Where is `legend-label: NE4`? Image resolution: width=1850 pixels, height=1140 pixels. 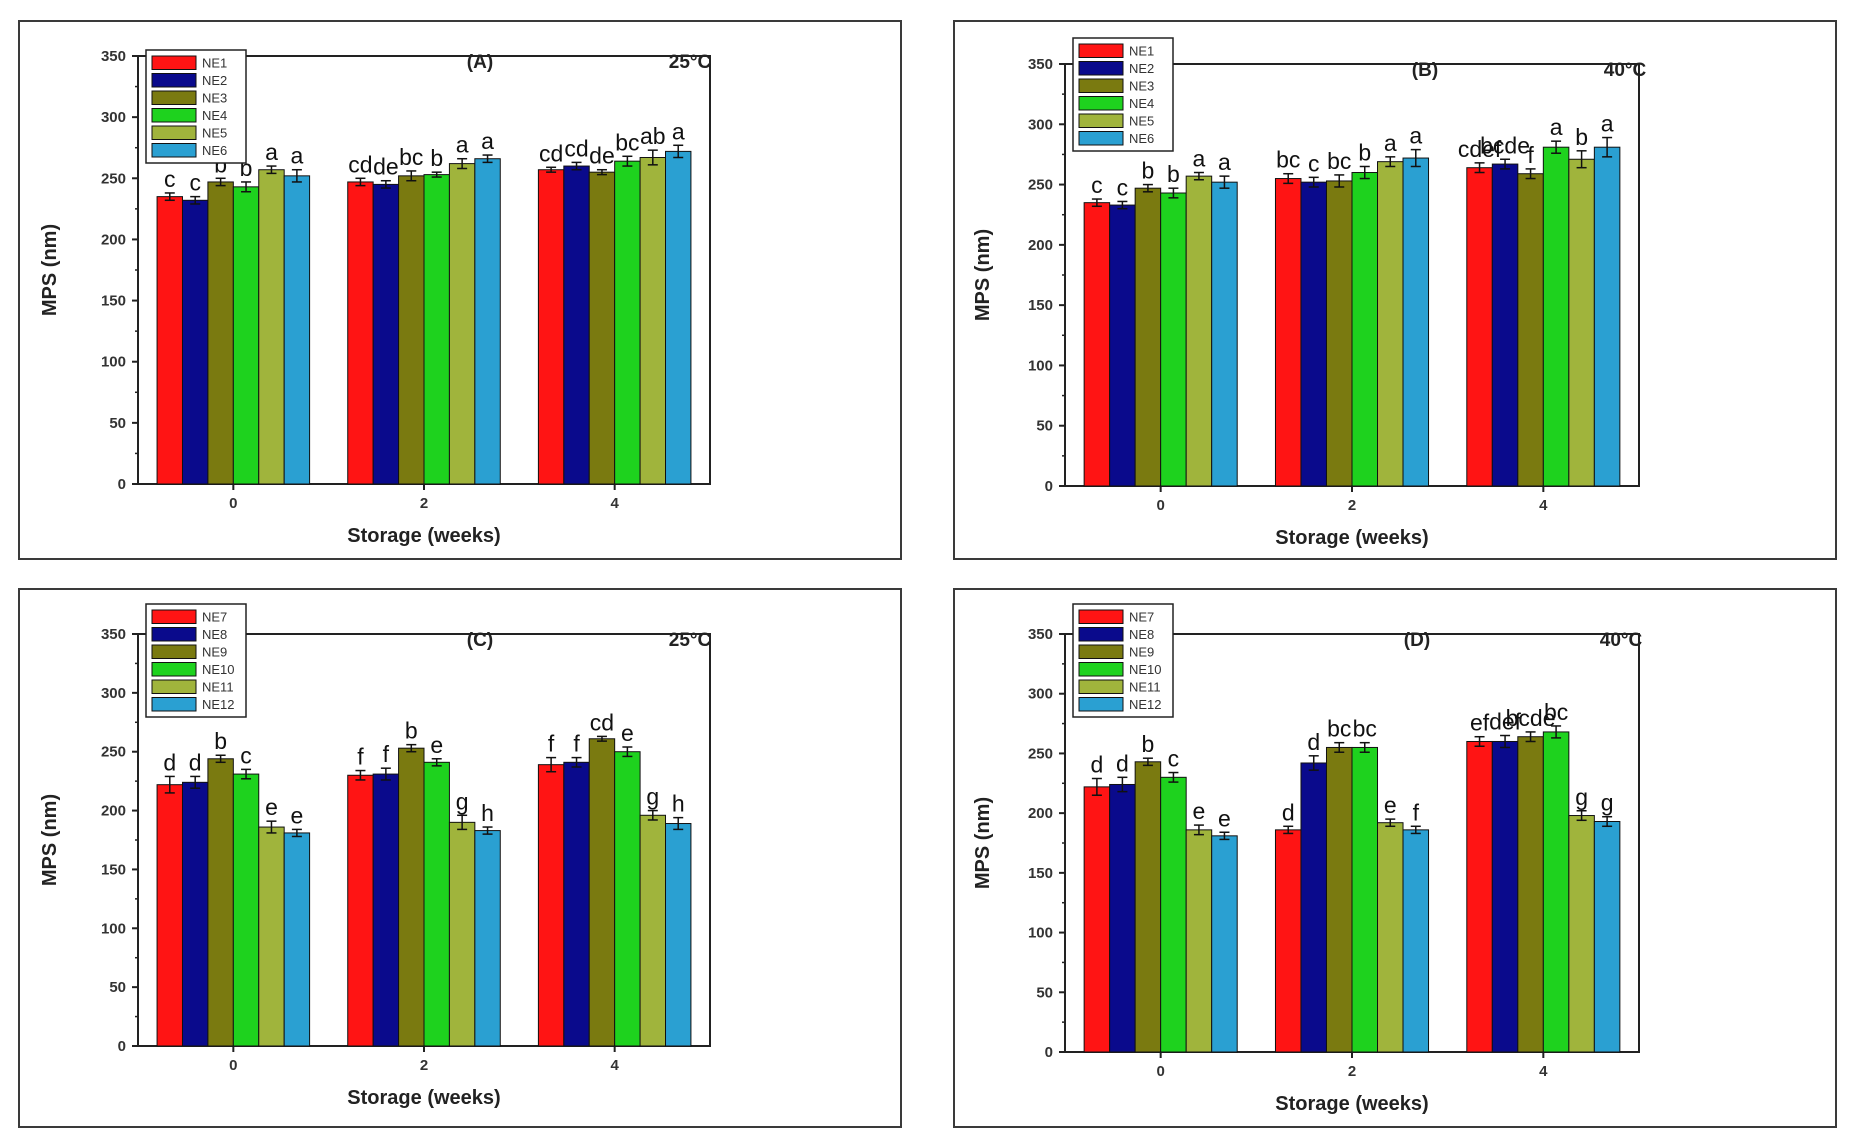
legend-label: NE4 is located at coordinates (214, 115).